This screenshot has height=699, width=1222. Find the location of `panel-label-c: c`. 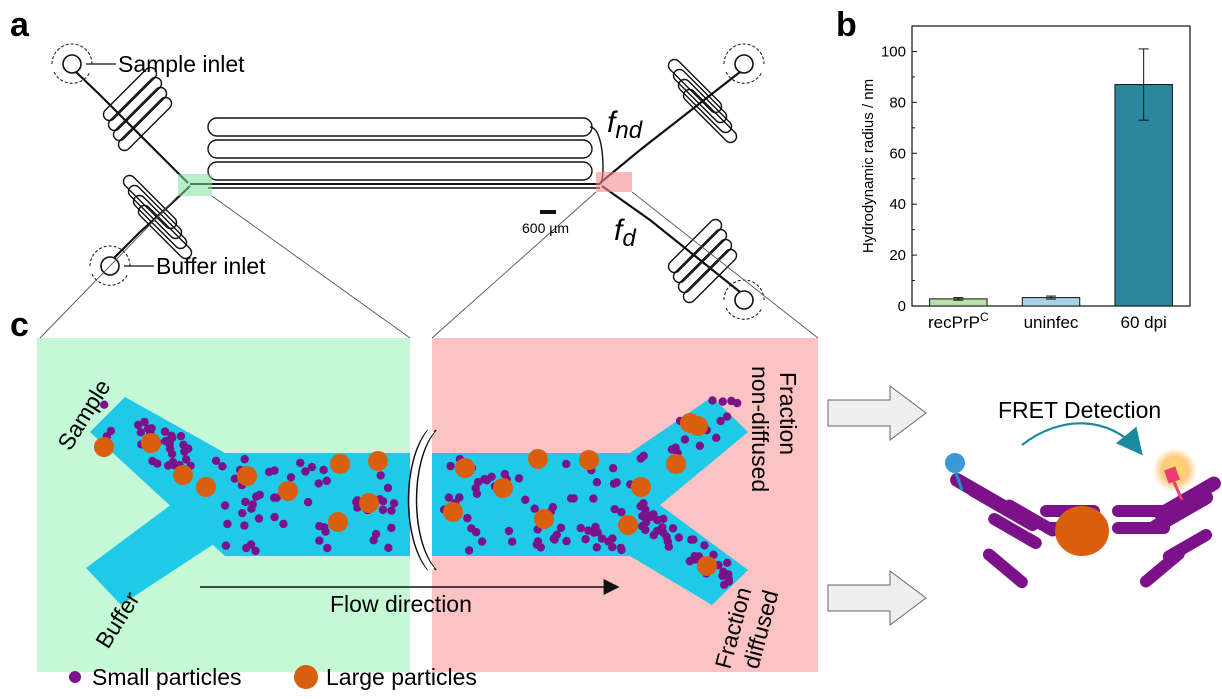

panel-label-c: c is located at coordinates (19, 325).